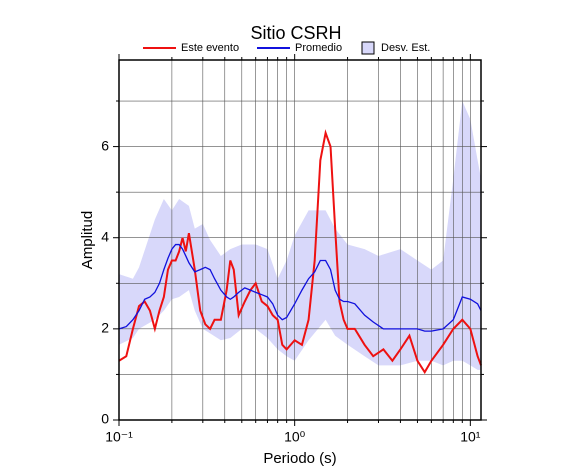  What do you see at coordinates (295, 33) in the screenshot?
I see `chart-title: Sitio CSRH` at bounding box center [295, 33].